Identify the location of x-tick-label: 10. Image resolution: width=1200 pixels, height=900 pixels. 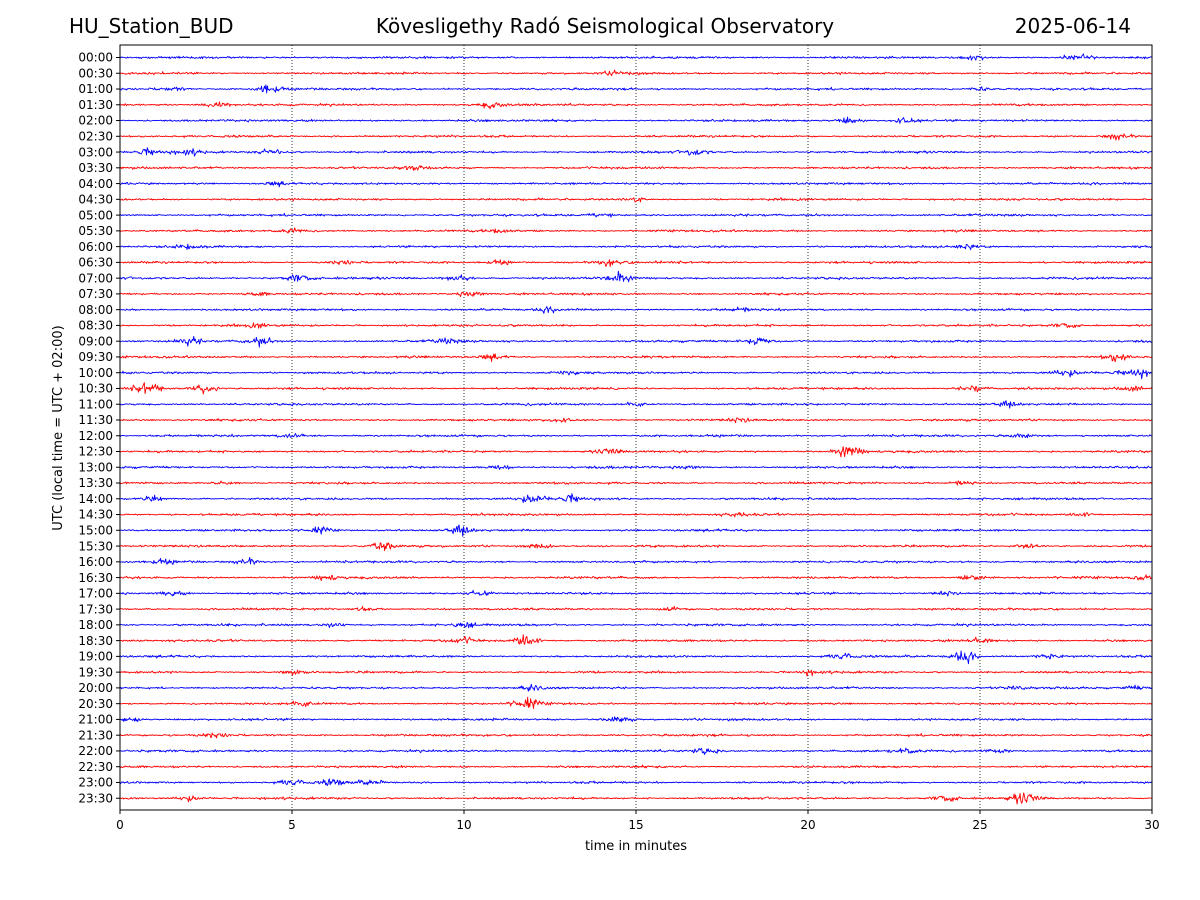
(463, 825).